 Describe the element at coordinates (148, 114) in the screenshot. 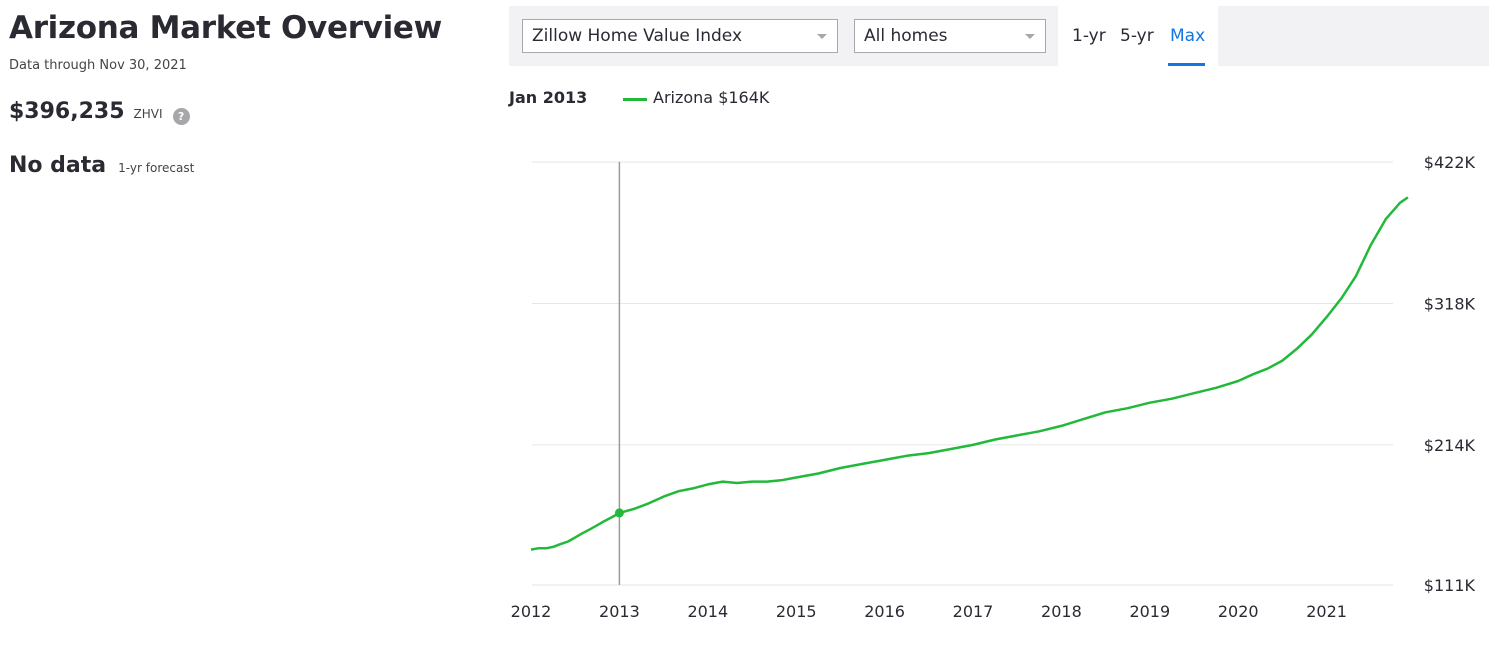

I see `zhvi-label: ZHVI` at that location.